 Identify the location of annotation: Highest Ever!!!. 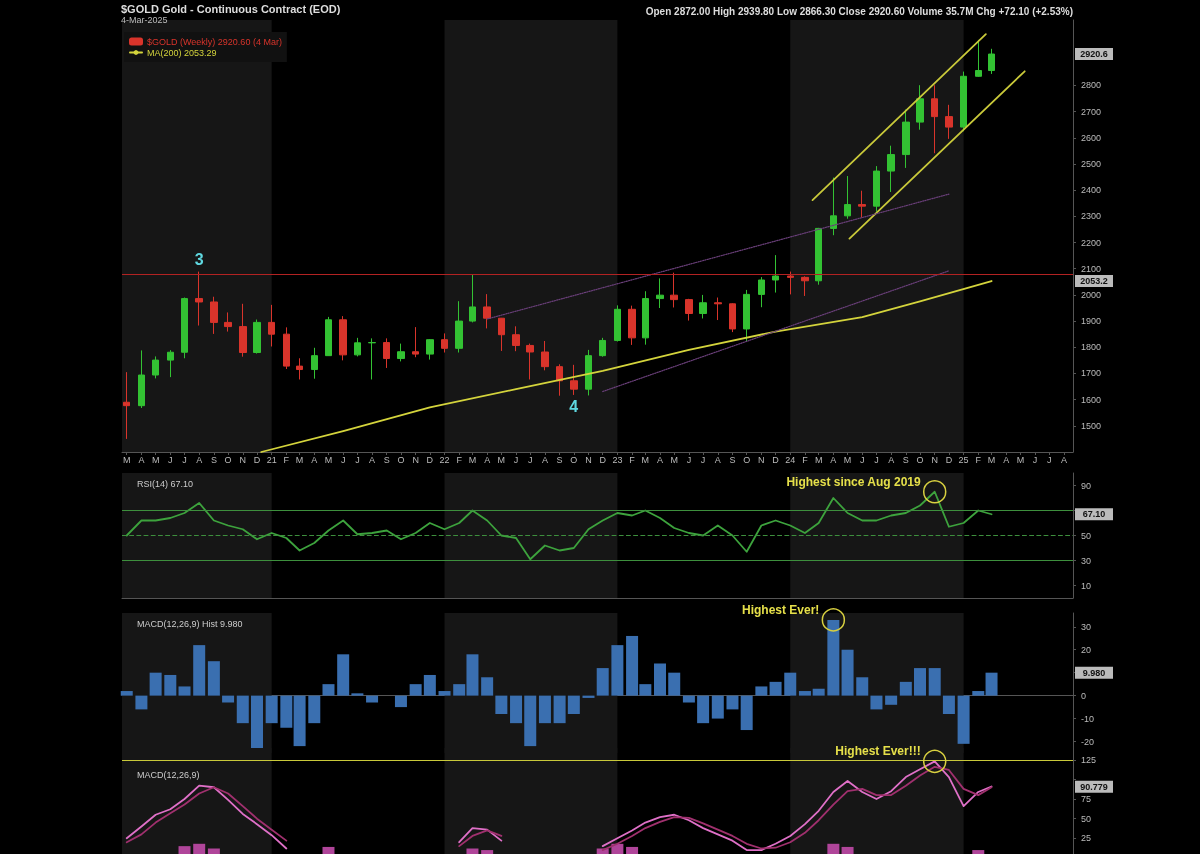
(878, 751).